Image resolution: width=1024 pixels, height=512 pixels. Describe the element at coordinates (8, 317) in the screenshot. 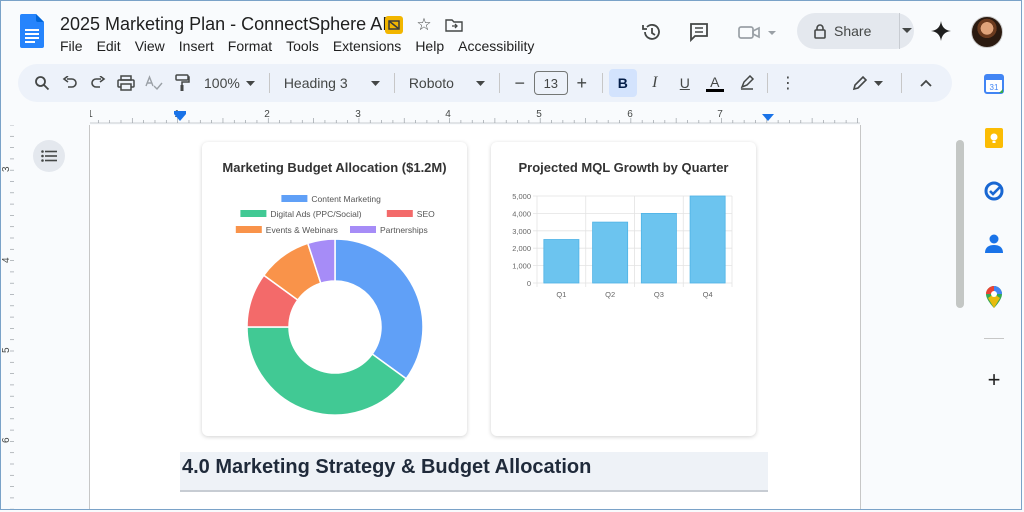

I see `vertical-ruler: 3 4 5 6` at that location.